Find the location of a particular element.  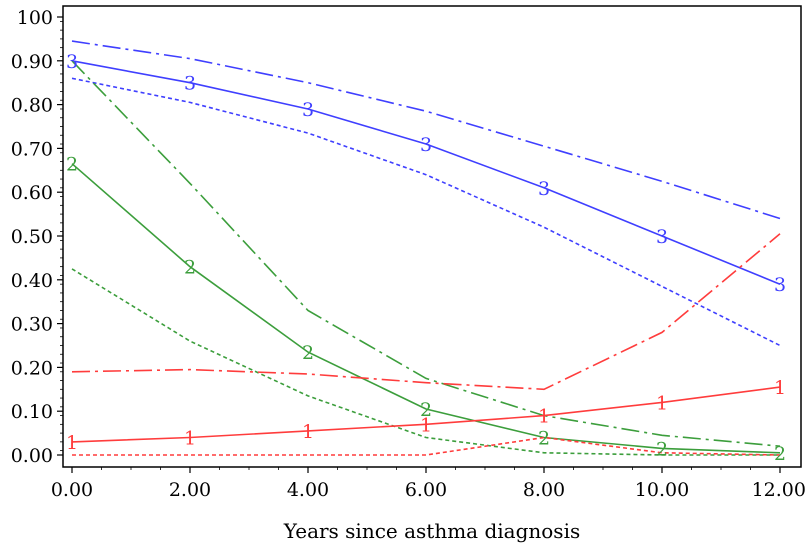

x-tick-label: 0.00 is located at coordinates (72, 490).